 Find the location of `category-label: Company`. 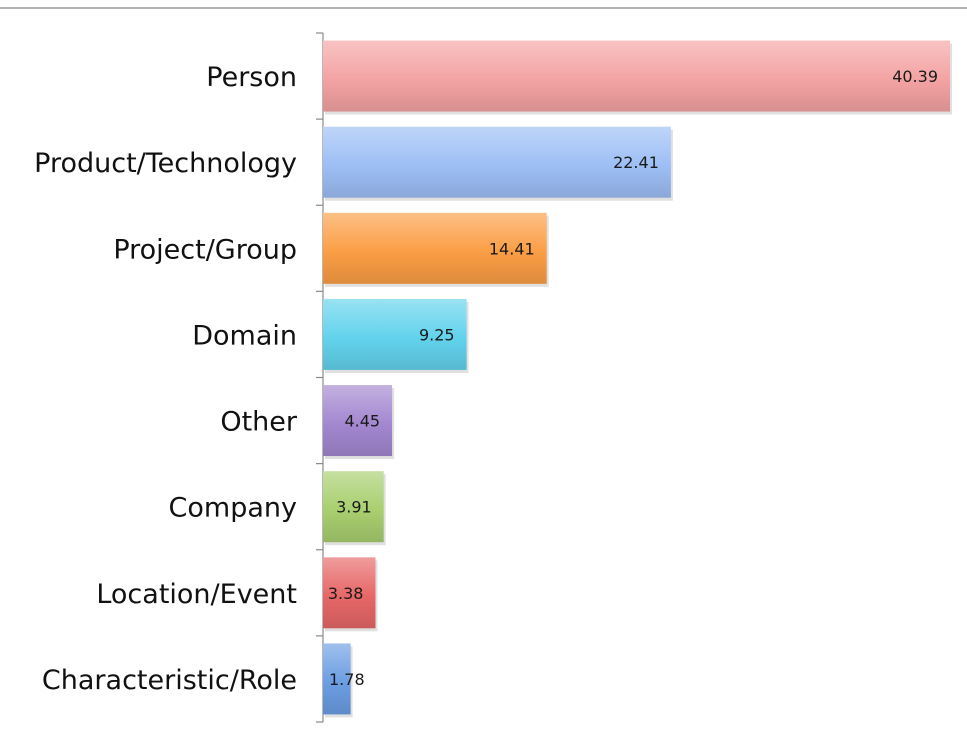

category-label: Company is located at coordinates (233, 508).